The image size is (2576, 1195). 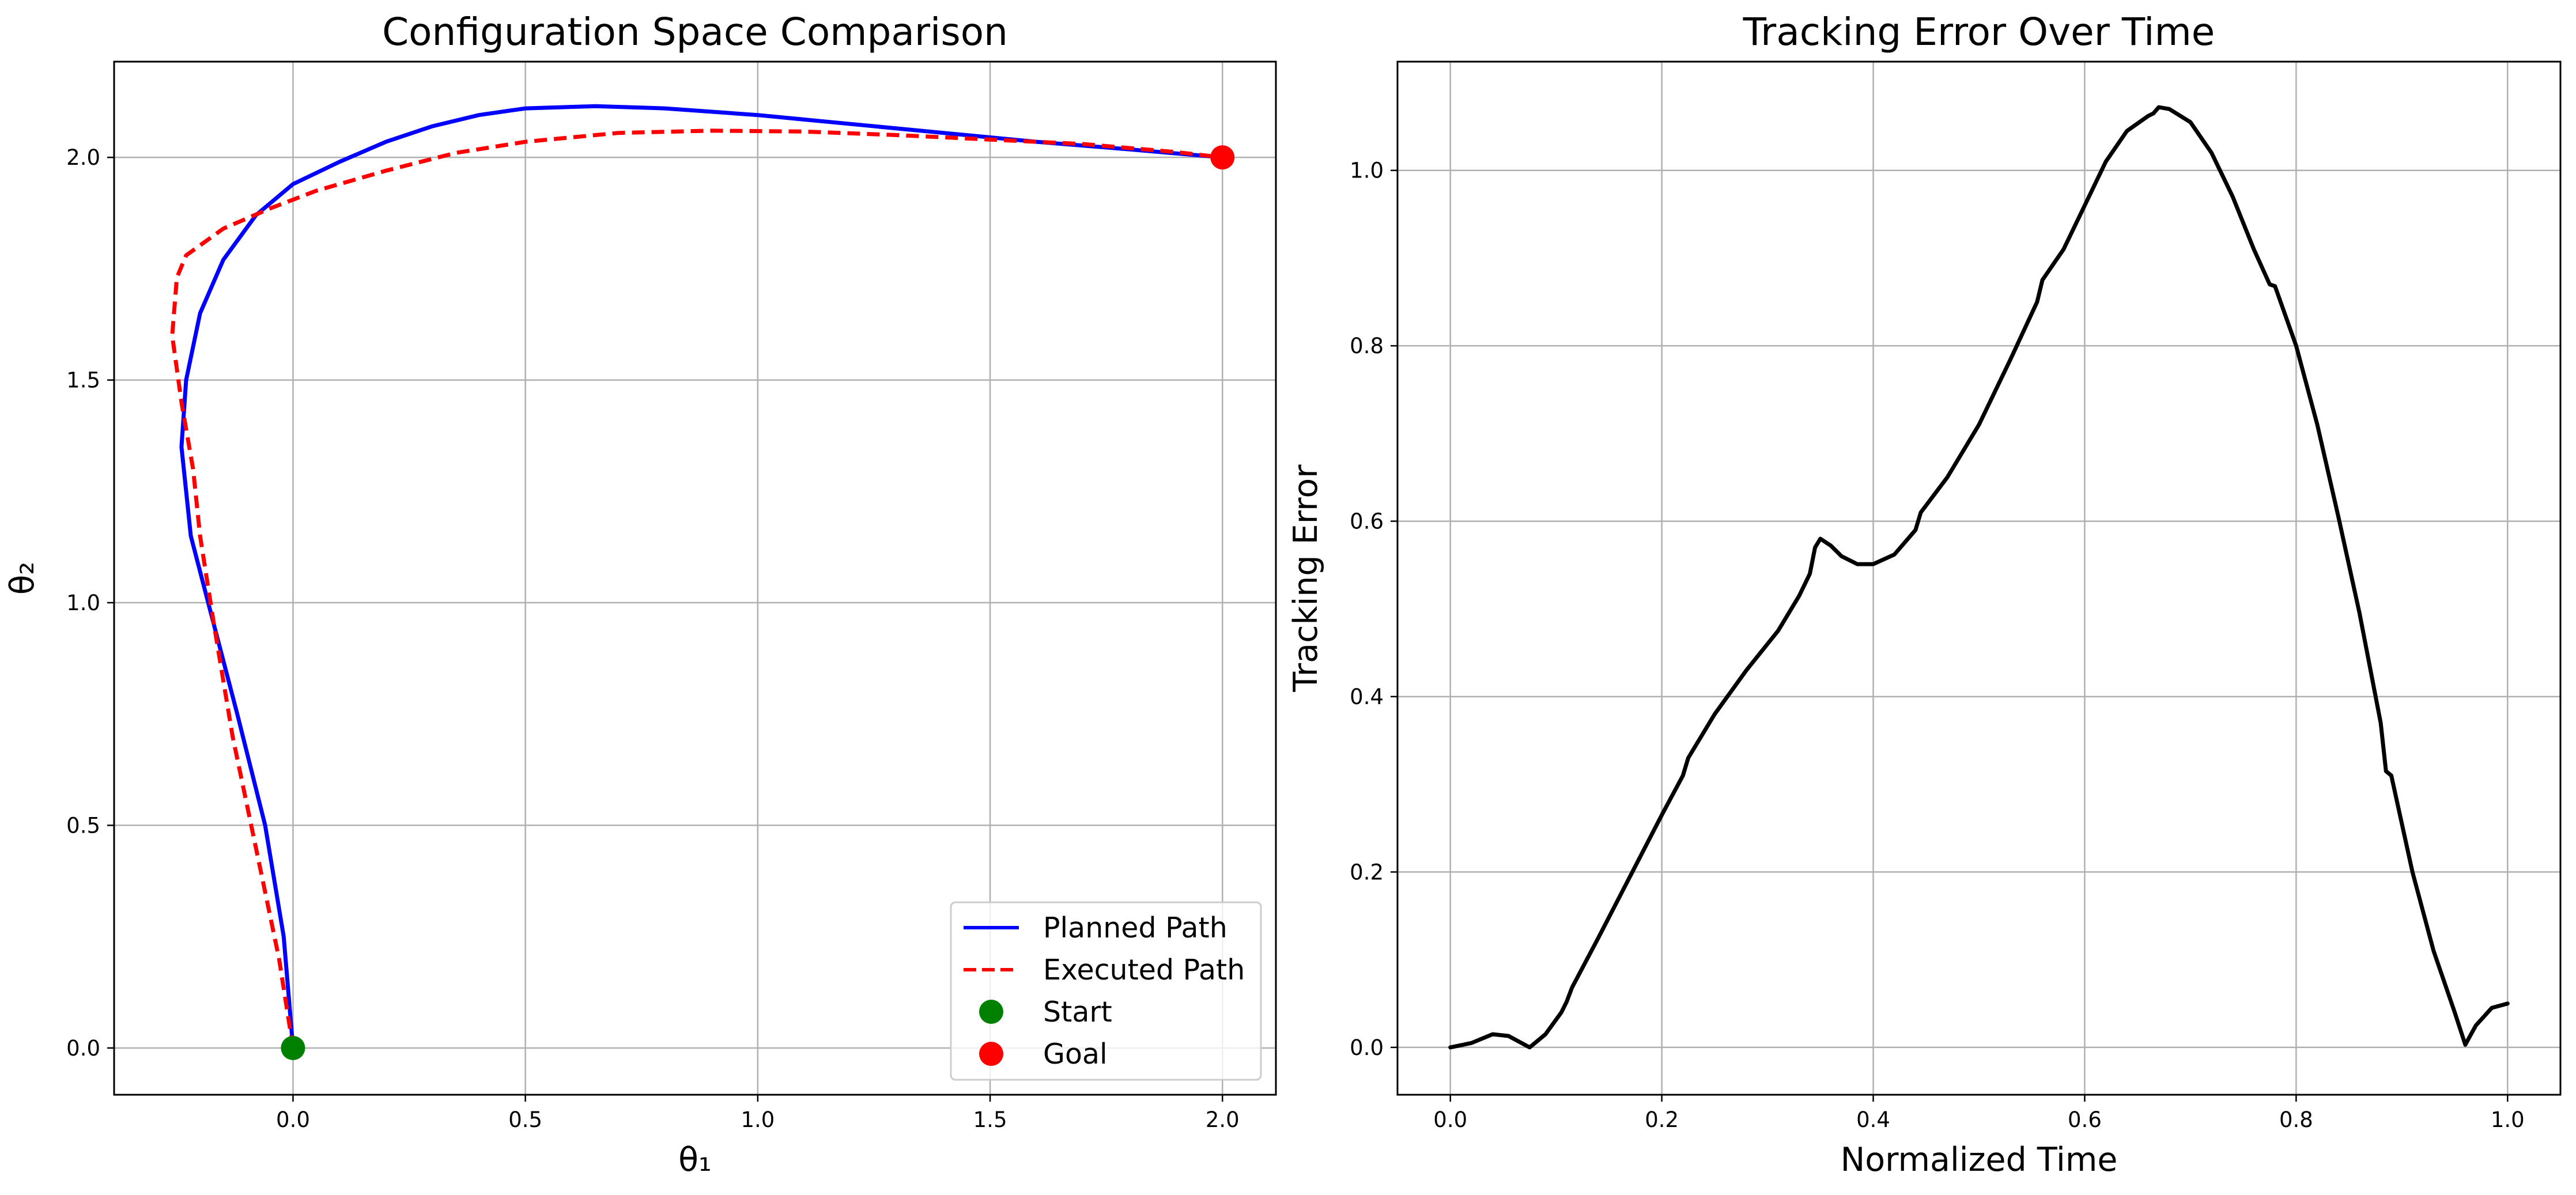 I want to click on x-axis-label: θ₁, so click(x=695, y=1160).